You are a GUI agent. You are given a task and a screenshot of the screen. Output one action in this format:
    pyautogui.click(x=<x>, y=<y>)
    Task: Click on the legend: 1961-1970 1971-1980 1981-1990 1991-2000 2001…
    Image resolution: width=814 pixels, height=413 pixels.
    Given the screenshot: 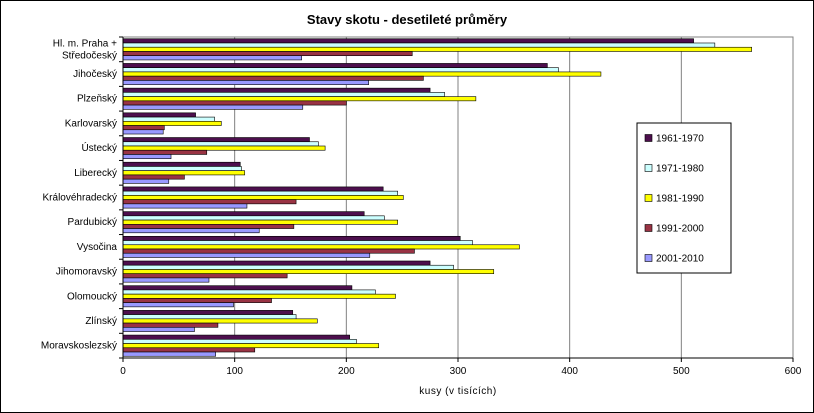 What is the action you would take?
    pyautogui.click(x=684, y=198)
    